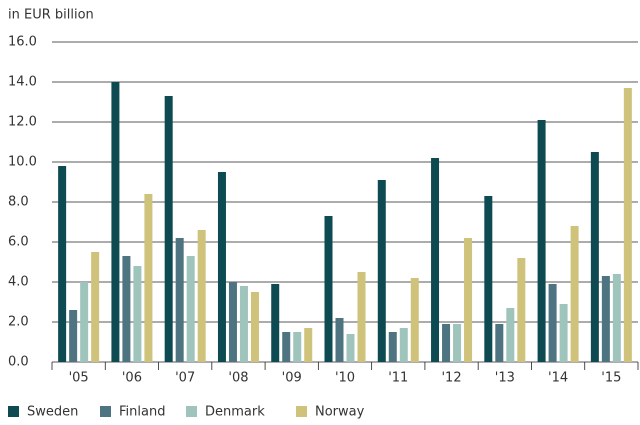  Describe the element at coordinates (611, 378) in the screenshot. I see `x-tick-label: '15` at that location.